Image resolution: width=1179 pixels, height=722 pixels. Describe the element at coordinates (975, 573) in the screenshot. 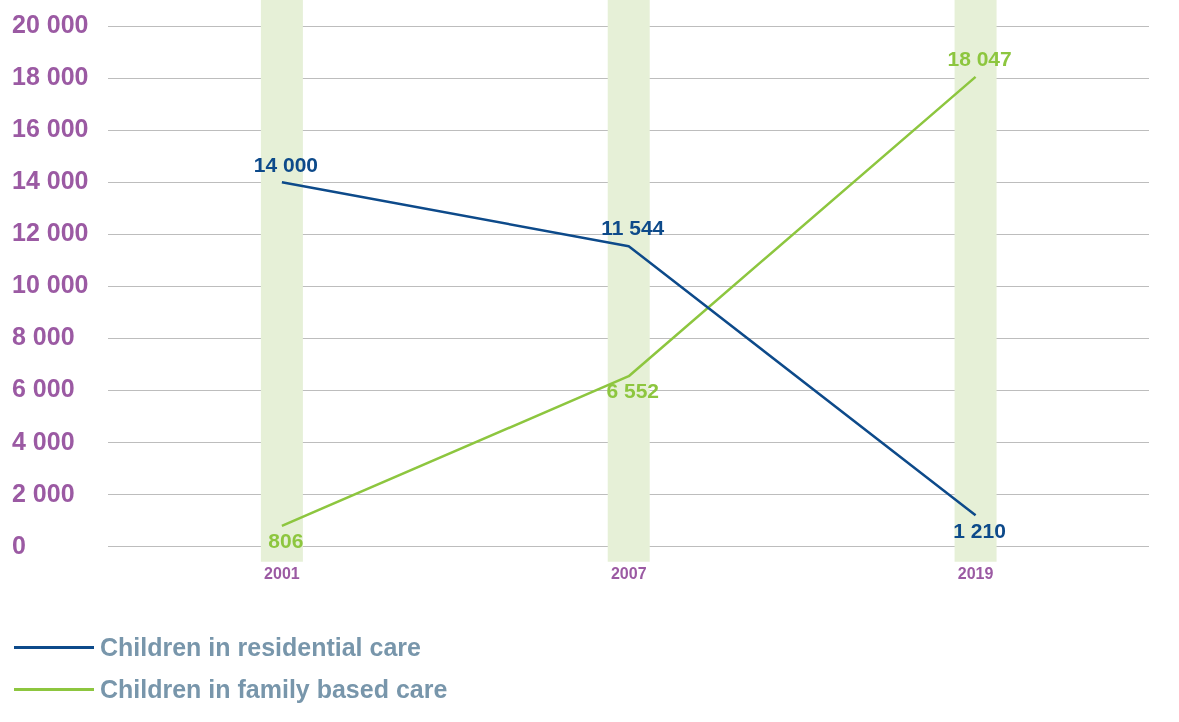

I see `x-tick-label: 2019` at that location.